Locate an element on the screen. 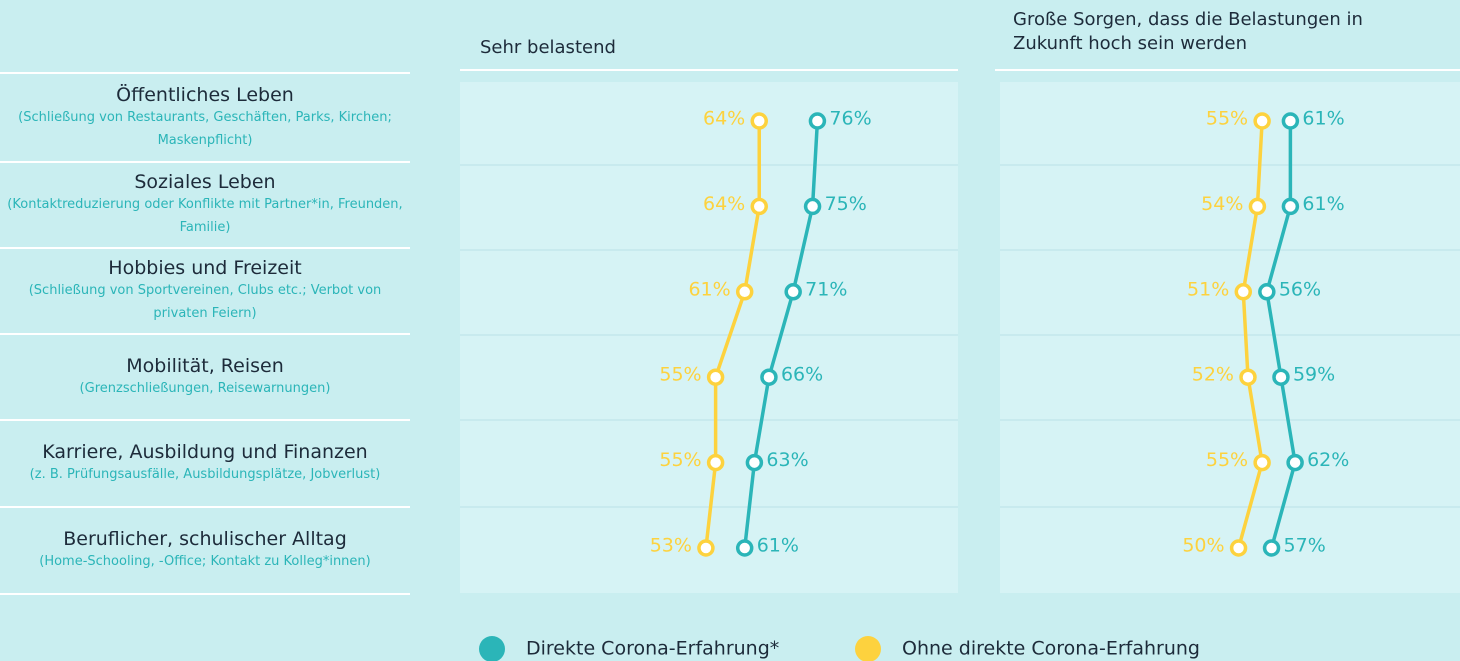  value-label: 52% is located at coordinates (1213, 375).